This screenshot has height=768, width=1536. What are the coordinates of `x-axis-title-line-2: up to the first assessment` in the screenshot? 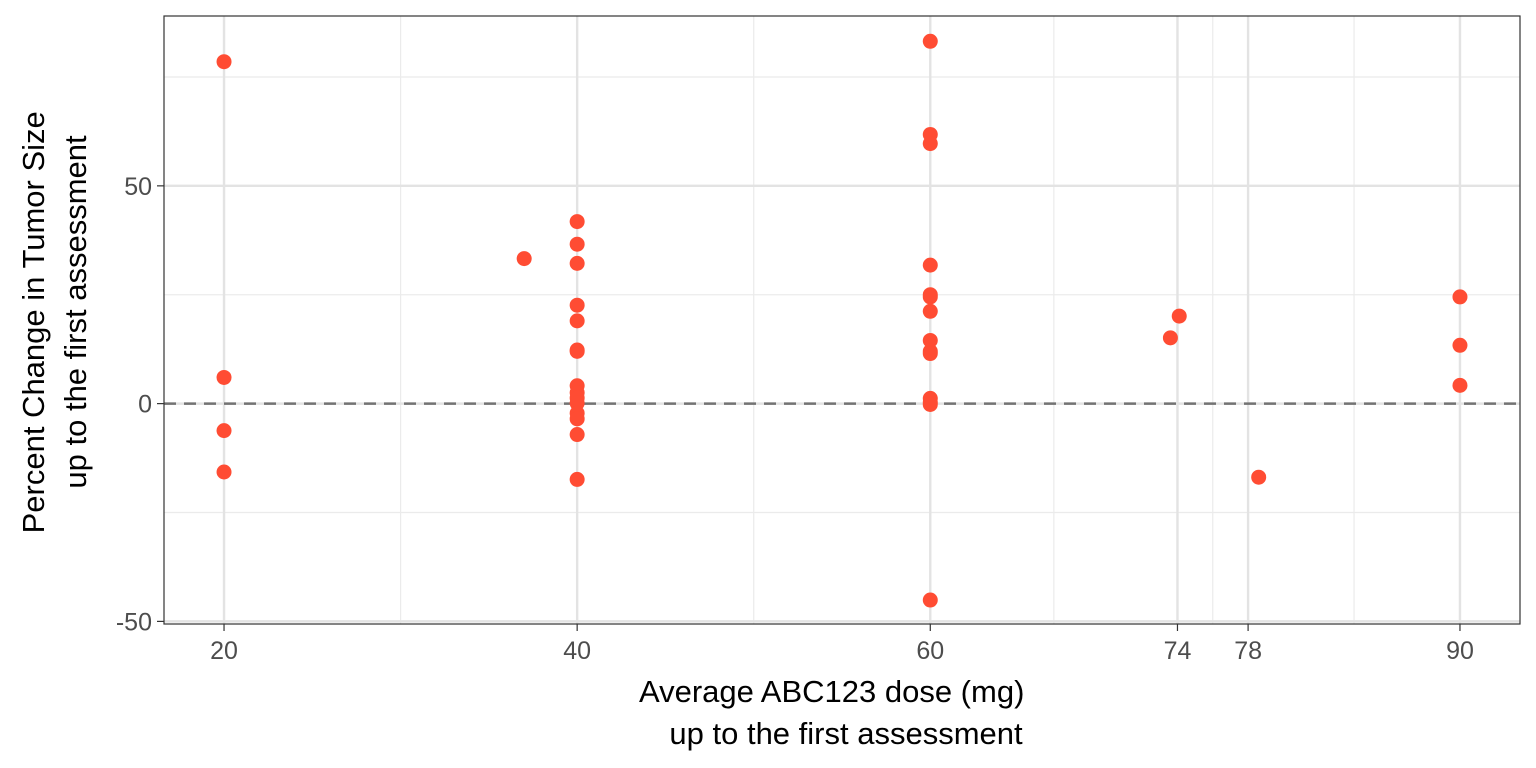 It's located at (846, 733).